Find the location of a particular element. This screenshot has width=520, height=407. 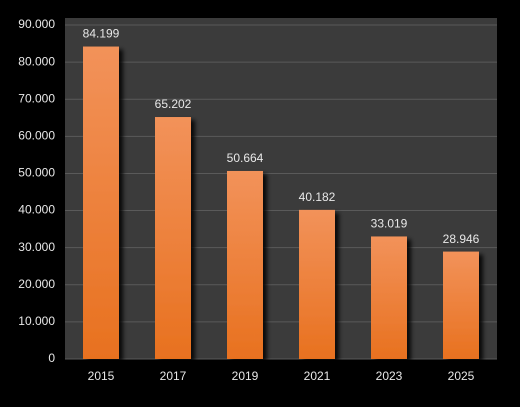

y-tick-label: 90.000 is located at coordinates (36, 24).